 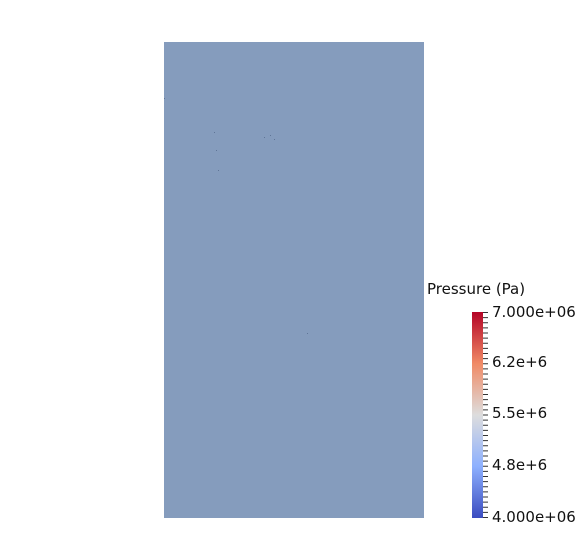 I want to click on speckle-artifacts, so click(x=236, y=216).